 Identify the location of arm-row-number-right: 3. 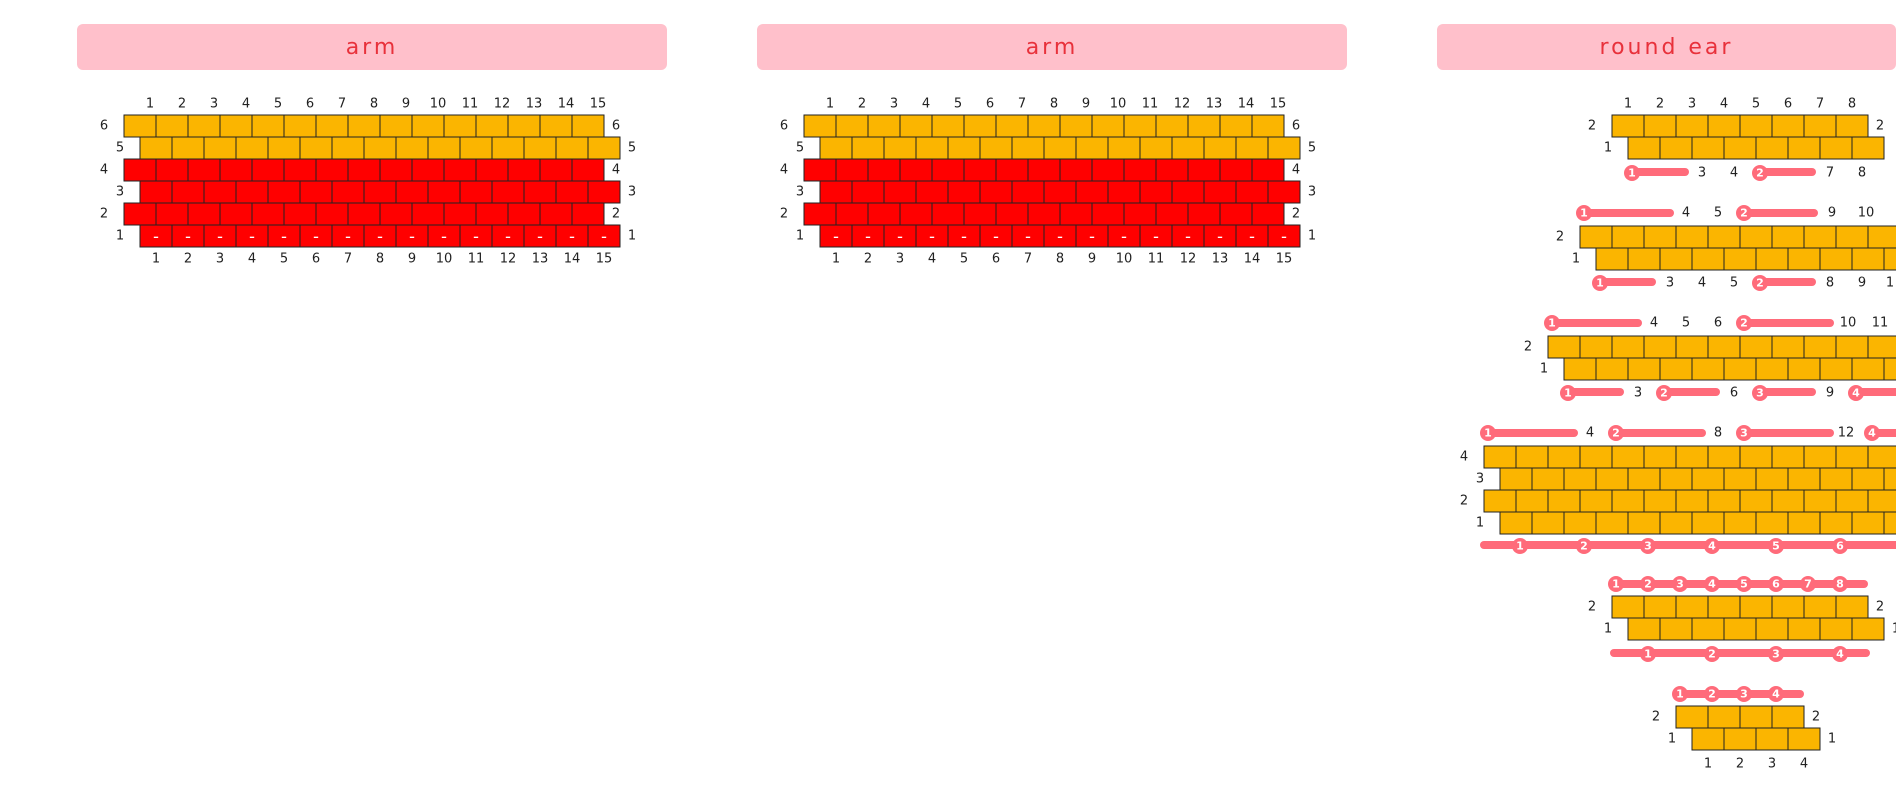
(1312, 192).